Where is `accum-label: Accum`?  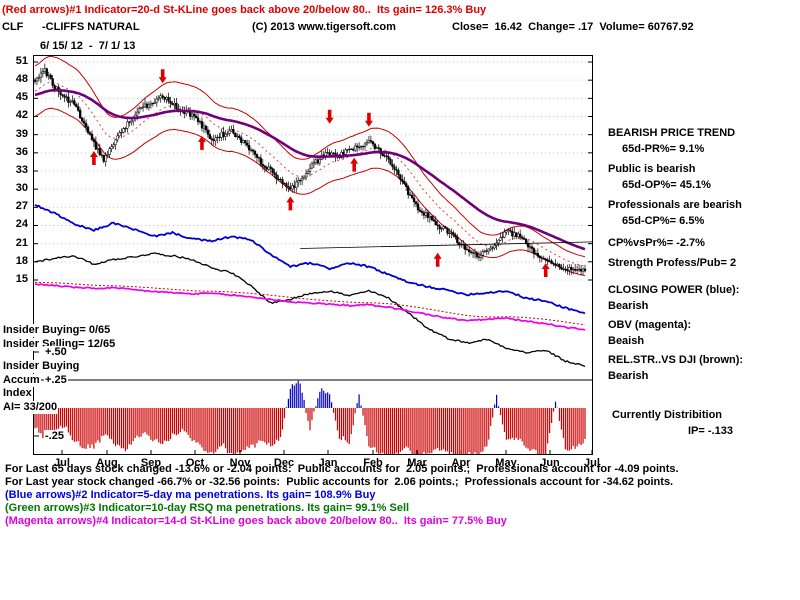 accum-label: Accum is located at coordinates (21, 380).